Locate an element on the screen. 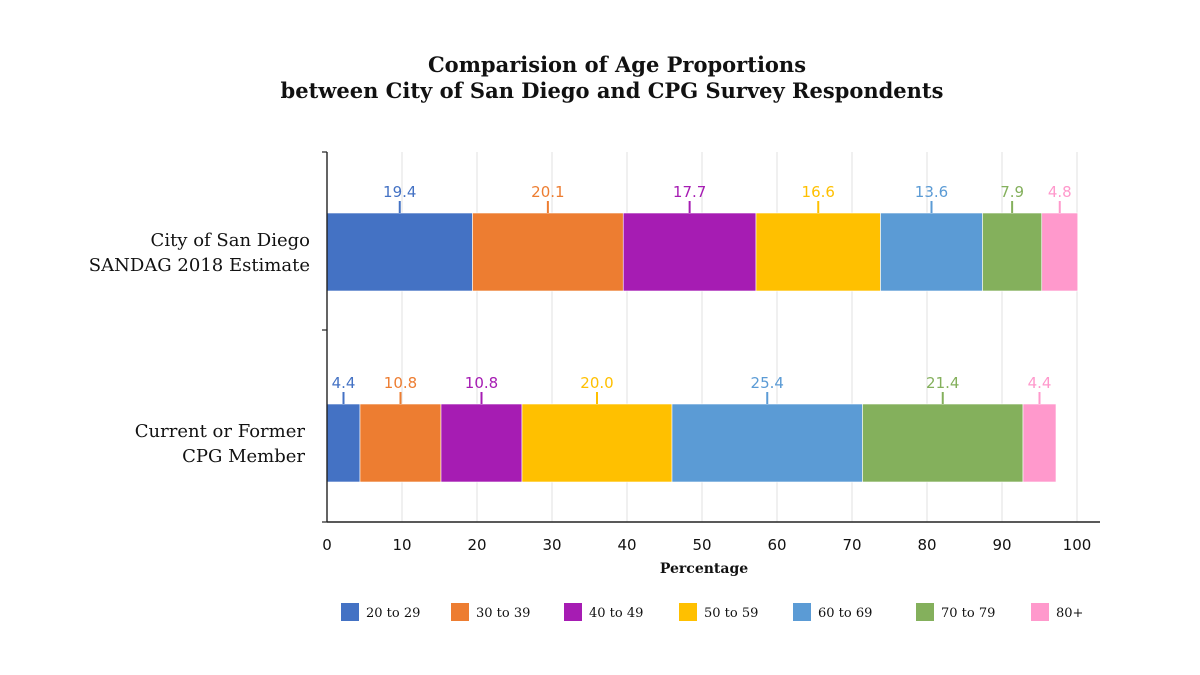  x-axis-label: Percentage is located at coordinates (704, 569).